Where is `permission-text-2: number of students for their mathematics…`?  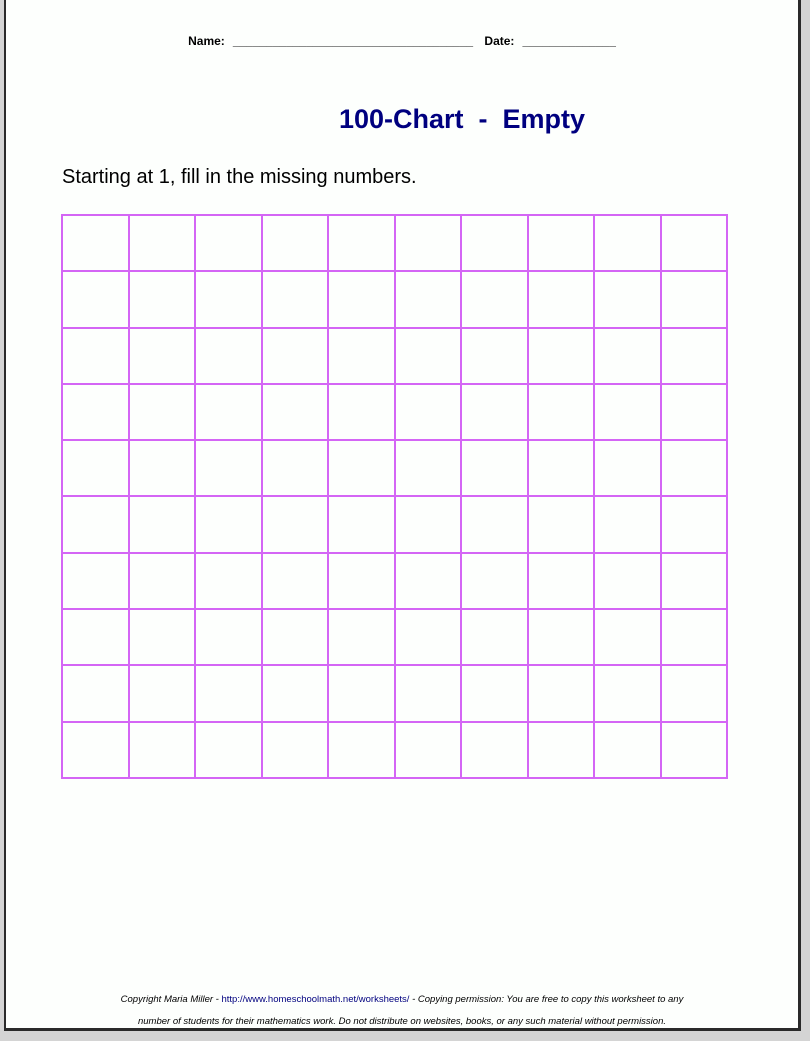
permission-text-2: number of students for their mathematics… is located at coordinates (401, 1021).